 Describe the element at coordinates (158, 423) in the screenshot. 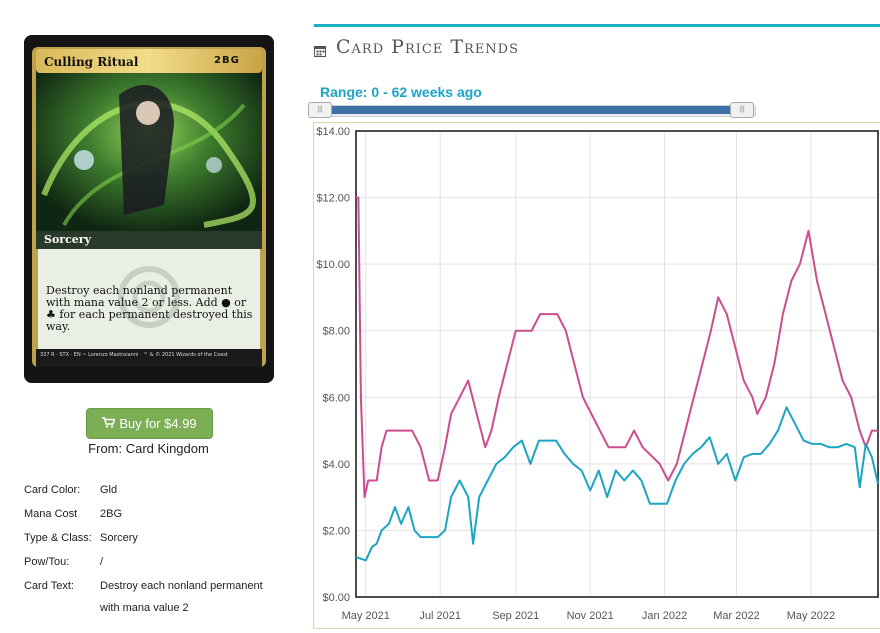

I see `buy-button-label: Buy for $4.99` at that location.